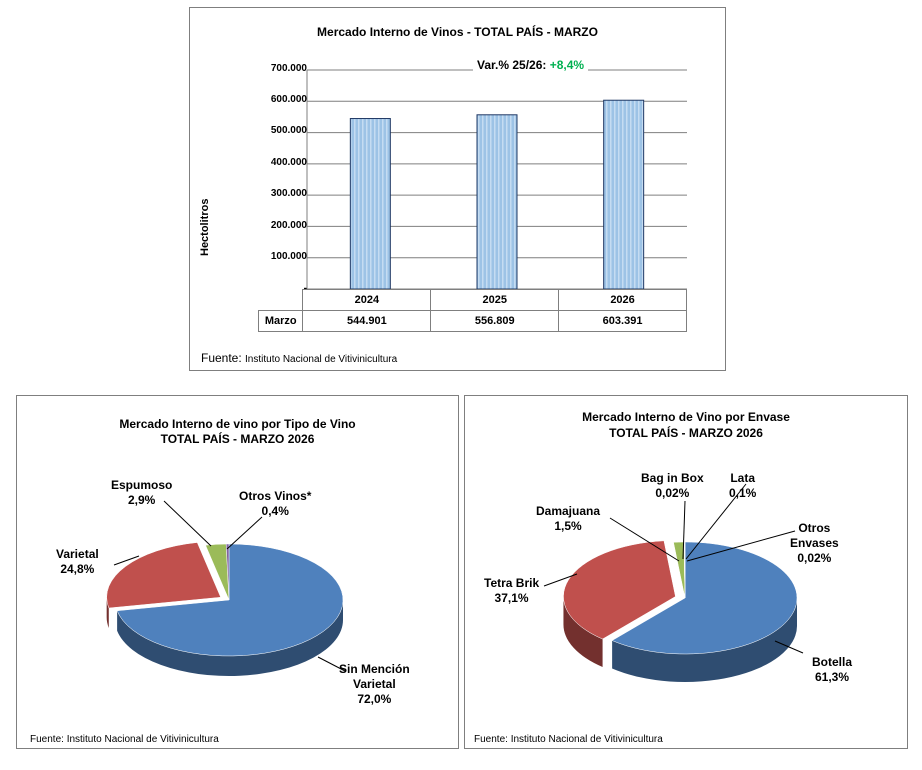 This screenshot has width=922, height=770. What do you see at coordinates (237, 439) in the screenshot?
I see `pie1-title-line2: TOTAL PAÍS - MARZO 2026` at bounding box center [237, 439].